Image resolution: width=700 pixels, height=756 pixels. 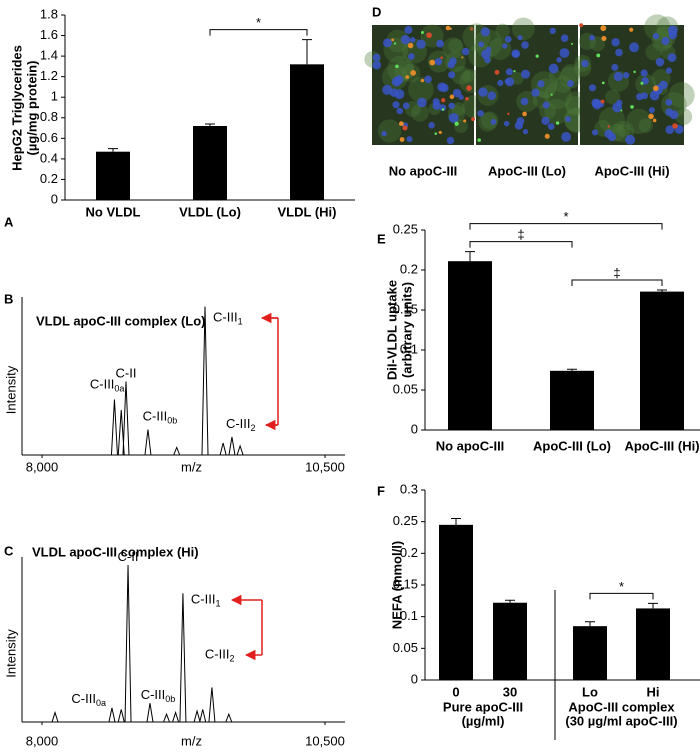 What do you see at coordinates (631, 170) in the screenshot?
I see `image-caption: ApoC-III (Hi)` at bounding box center [631, 170].